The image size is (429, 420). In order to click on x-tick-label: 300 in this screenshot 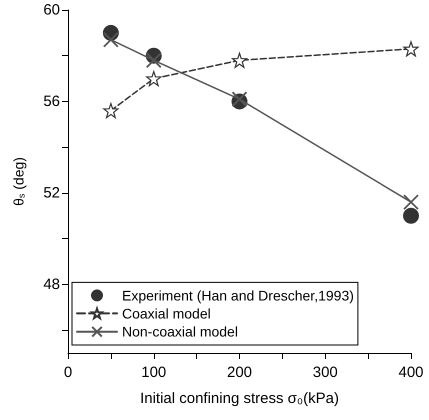, I will do `click(325, 372)`.